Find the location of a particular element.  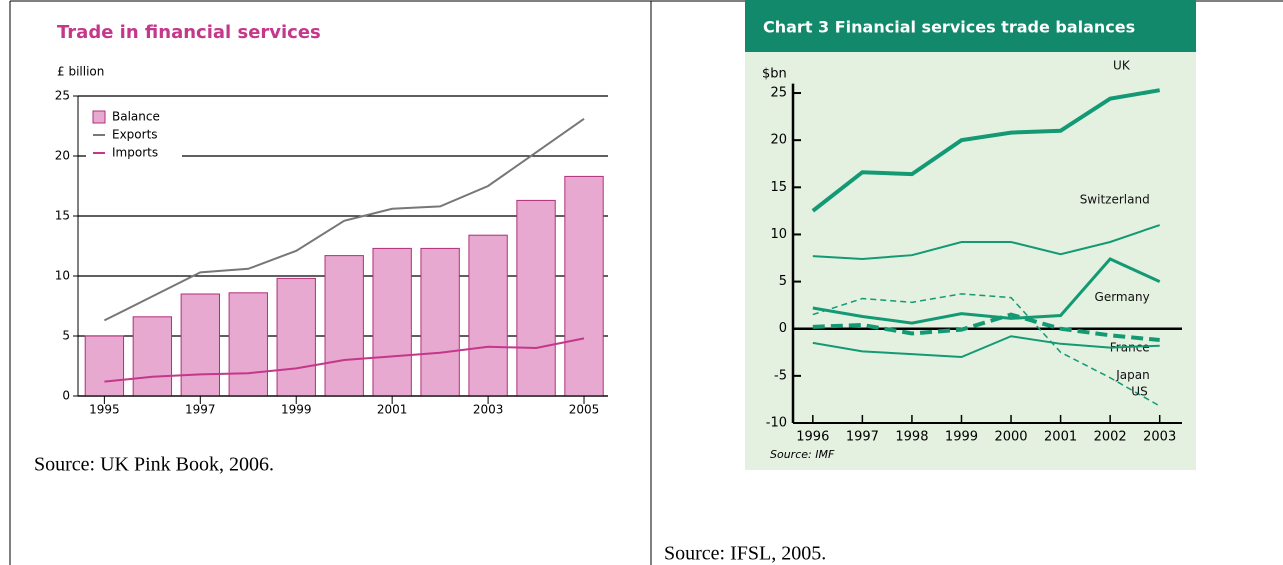

legend-swatch is located at coordinates (99, 117).